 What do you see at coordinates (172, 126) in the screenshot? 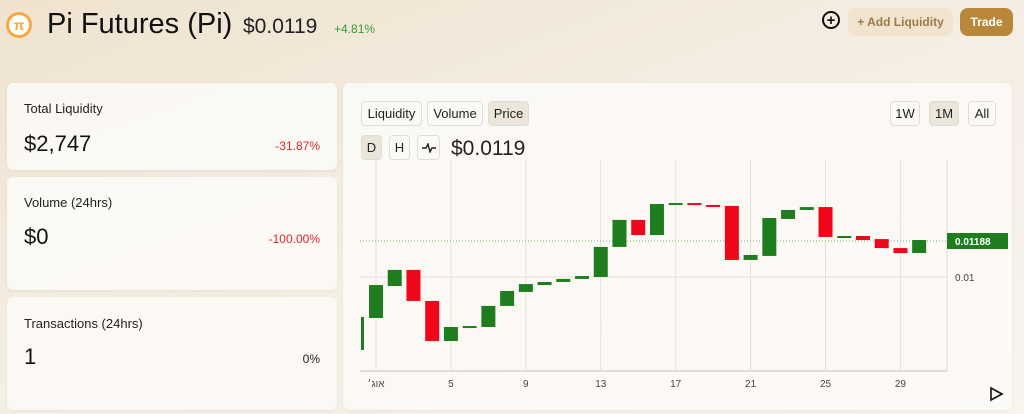
I see `total-liquidity-card: Total Liquidity $2,747 -31.87%` at bounding box center [172, 126].